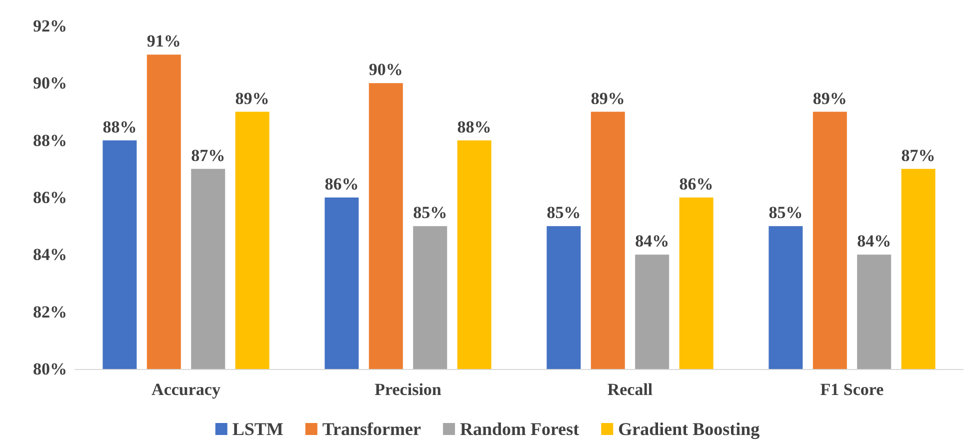 This screenshot has width=975, height=443. I want to click on y-tick-label: 86%, so click(50, 197).